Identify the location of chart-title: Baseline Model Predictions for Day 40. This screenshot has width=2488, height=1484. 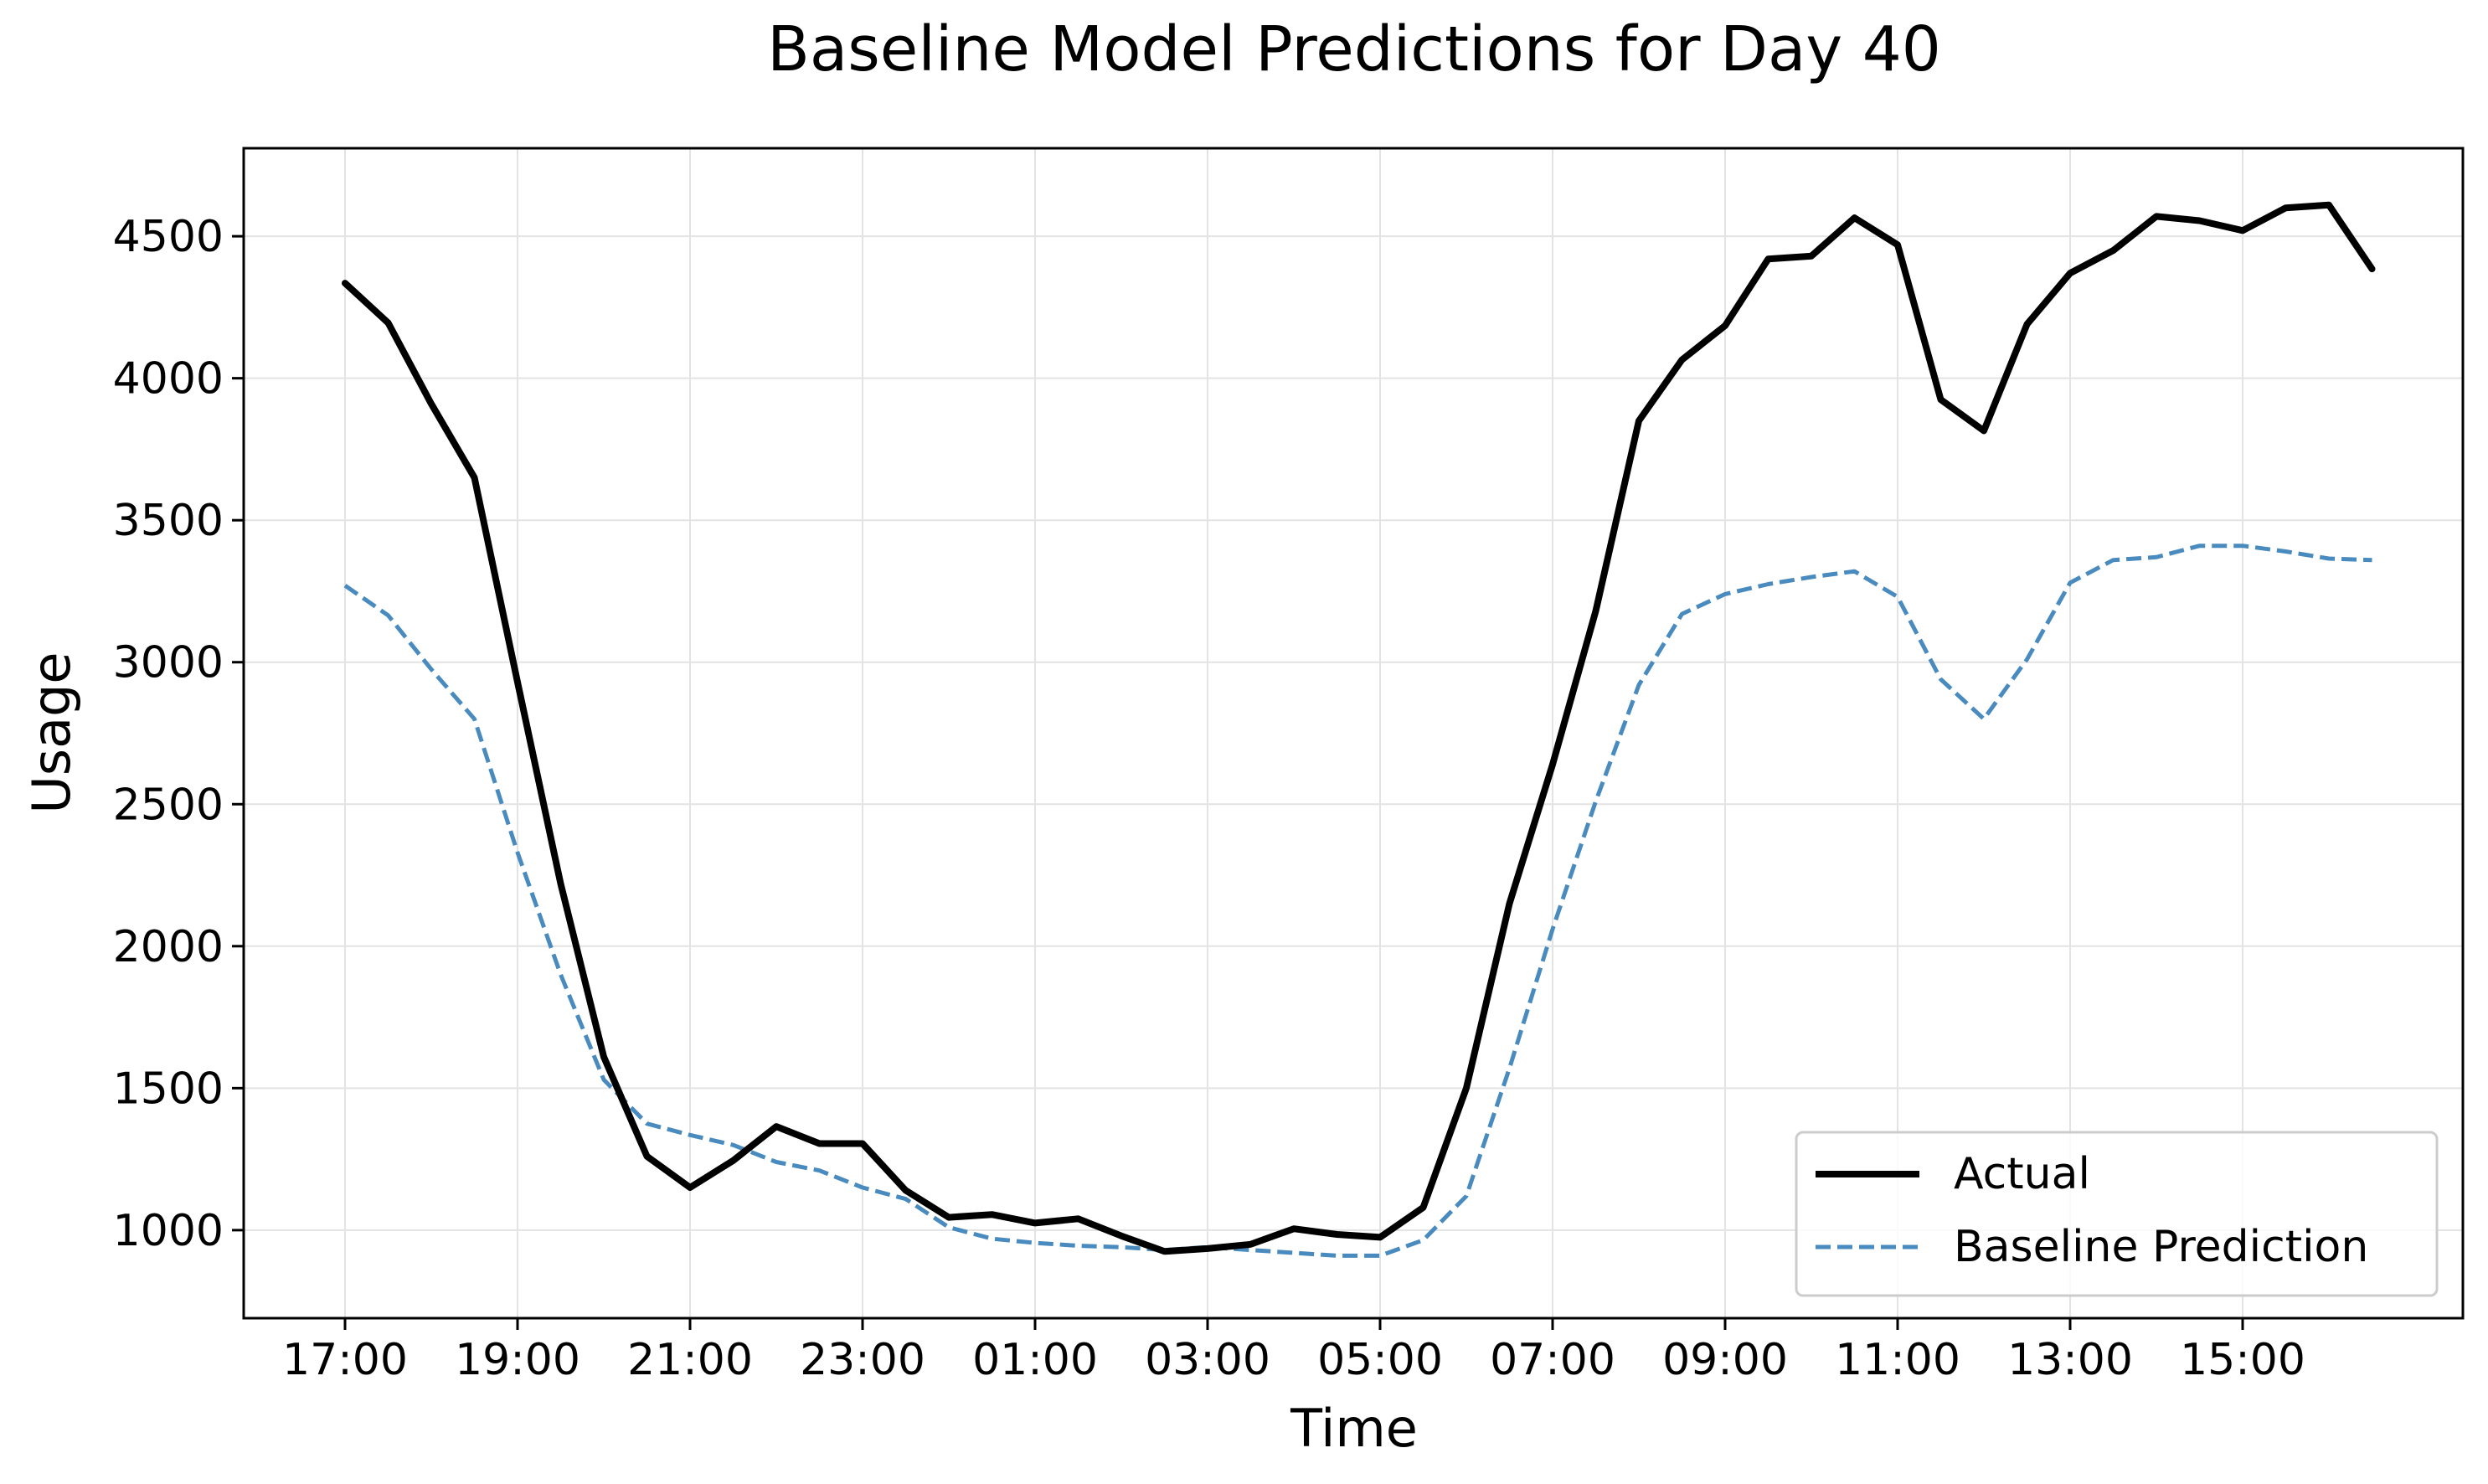
(1354, 49).